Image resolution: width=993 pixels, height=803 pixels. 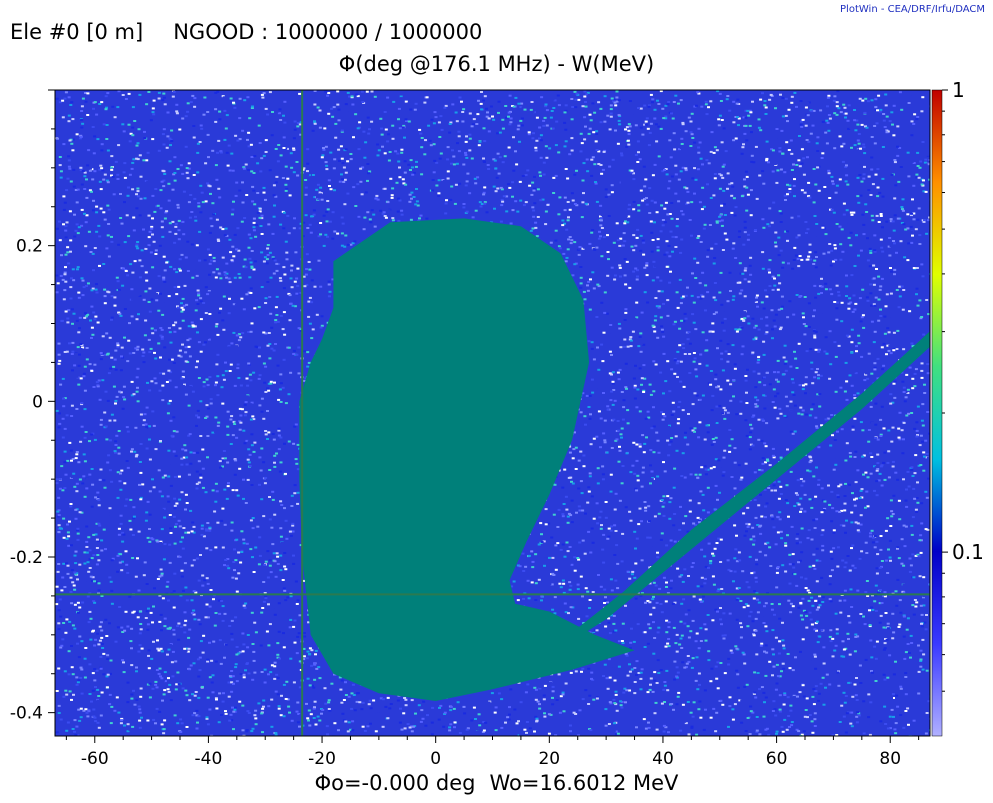 I want to click on y-tick-label: 0.2, so click(x=29, y=247).